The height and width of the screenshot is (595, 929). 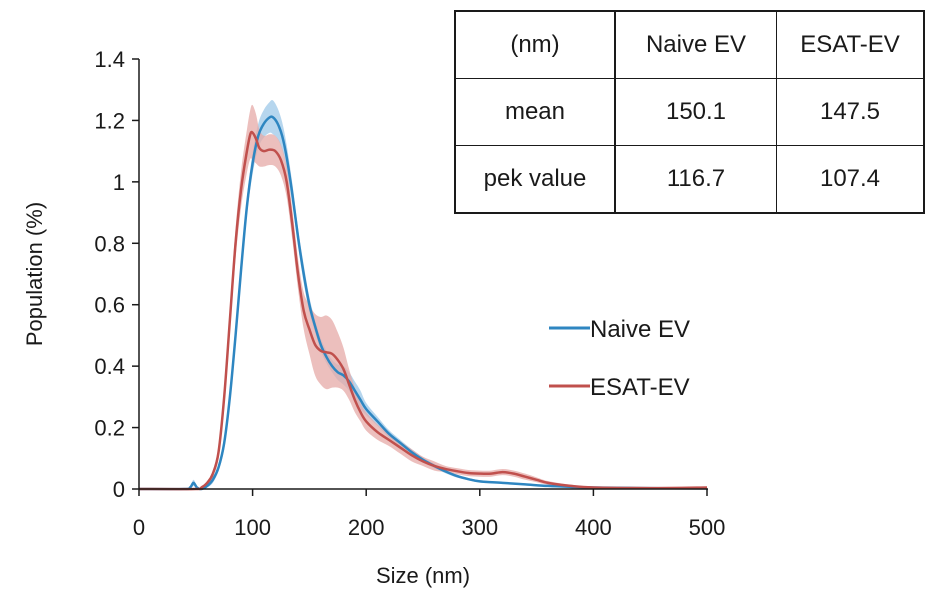 I want to click on x-tick-label: 200, so click(x=366, y=527).